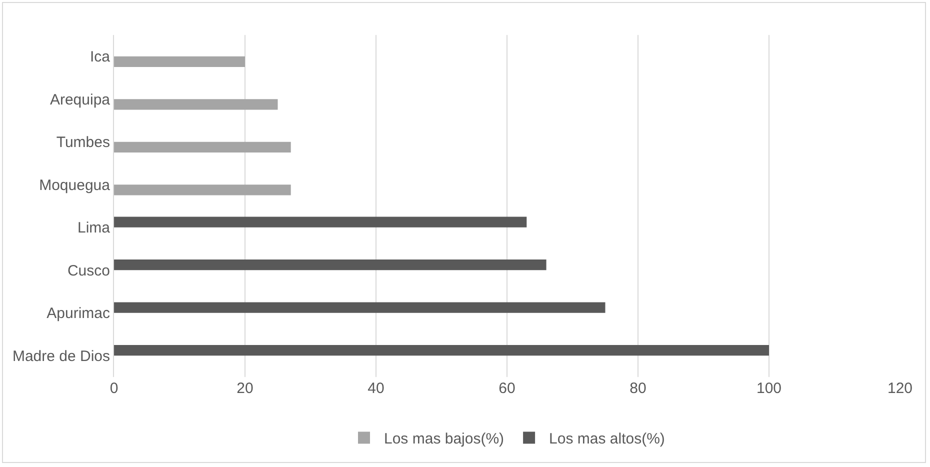  Describe the element at coordinates (94, 228) in the screenshot. I see `y-tick-label: Lima` at that location.